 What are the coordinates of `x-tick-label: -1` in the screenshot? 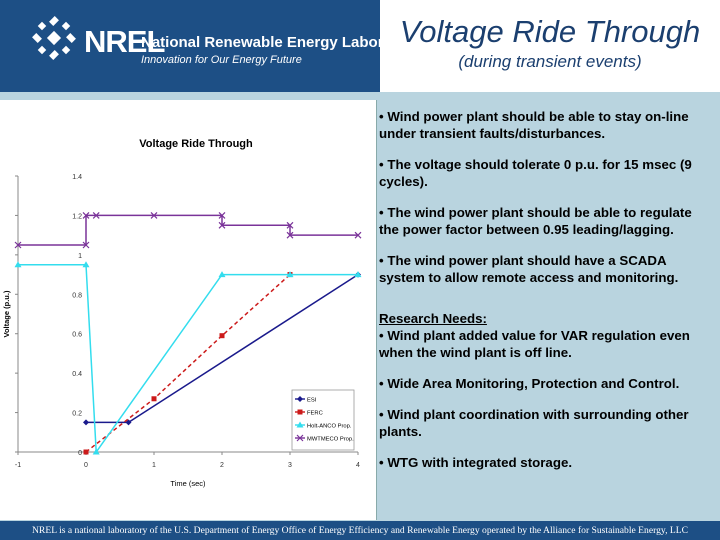 It's located at (18, 465).